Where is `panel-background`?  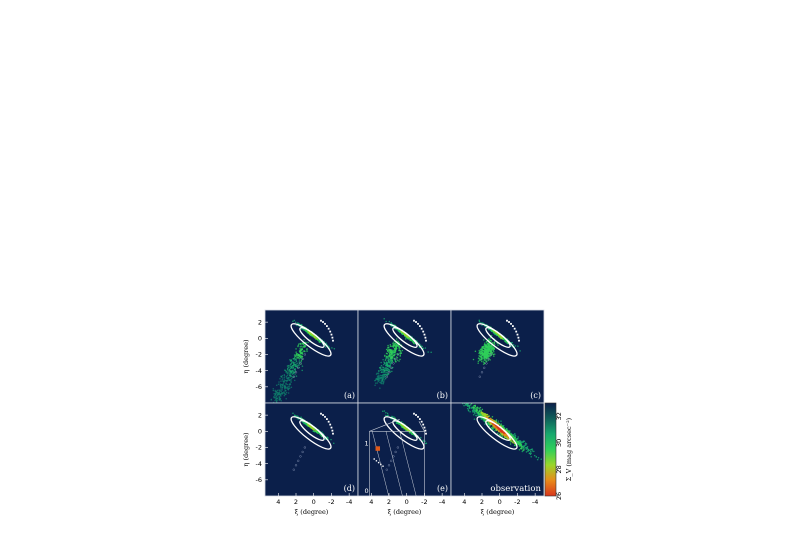
panel-background is located at coordinates (404, 356).